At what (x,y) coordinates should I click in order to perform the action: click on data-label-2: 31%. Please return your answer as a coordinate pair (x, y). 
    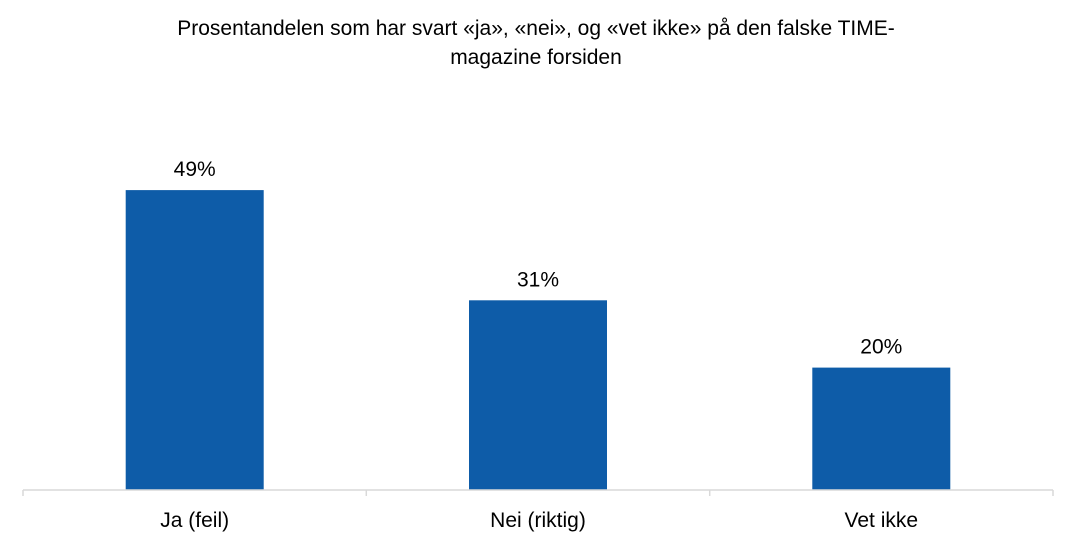
    Looking at the image, I should click on (538, 279).